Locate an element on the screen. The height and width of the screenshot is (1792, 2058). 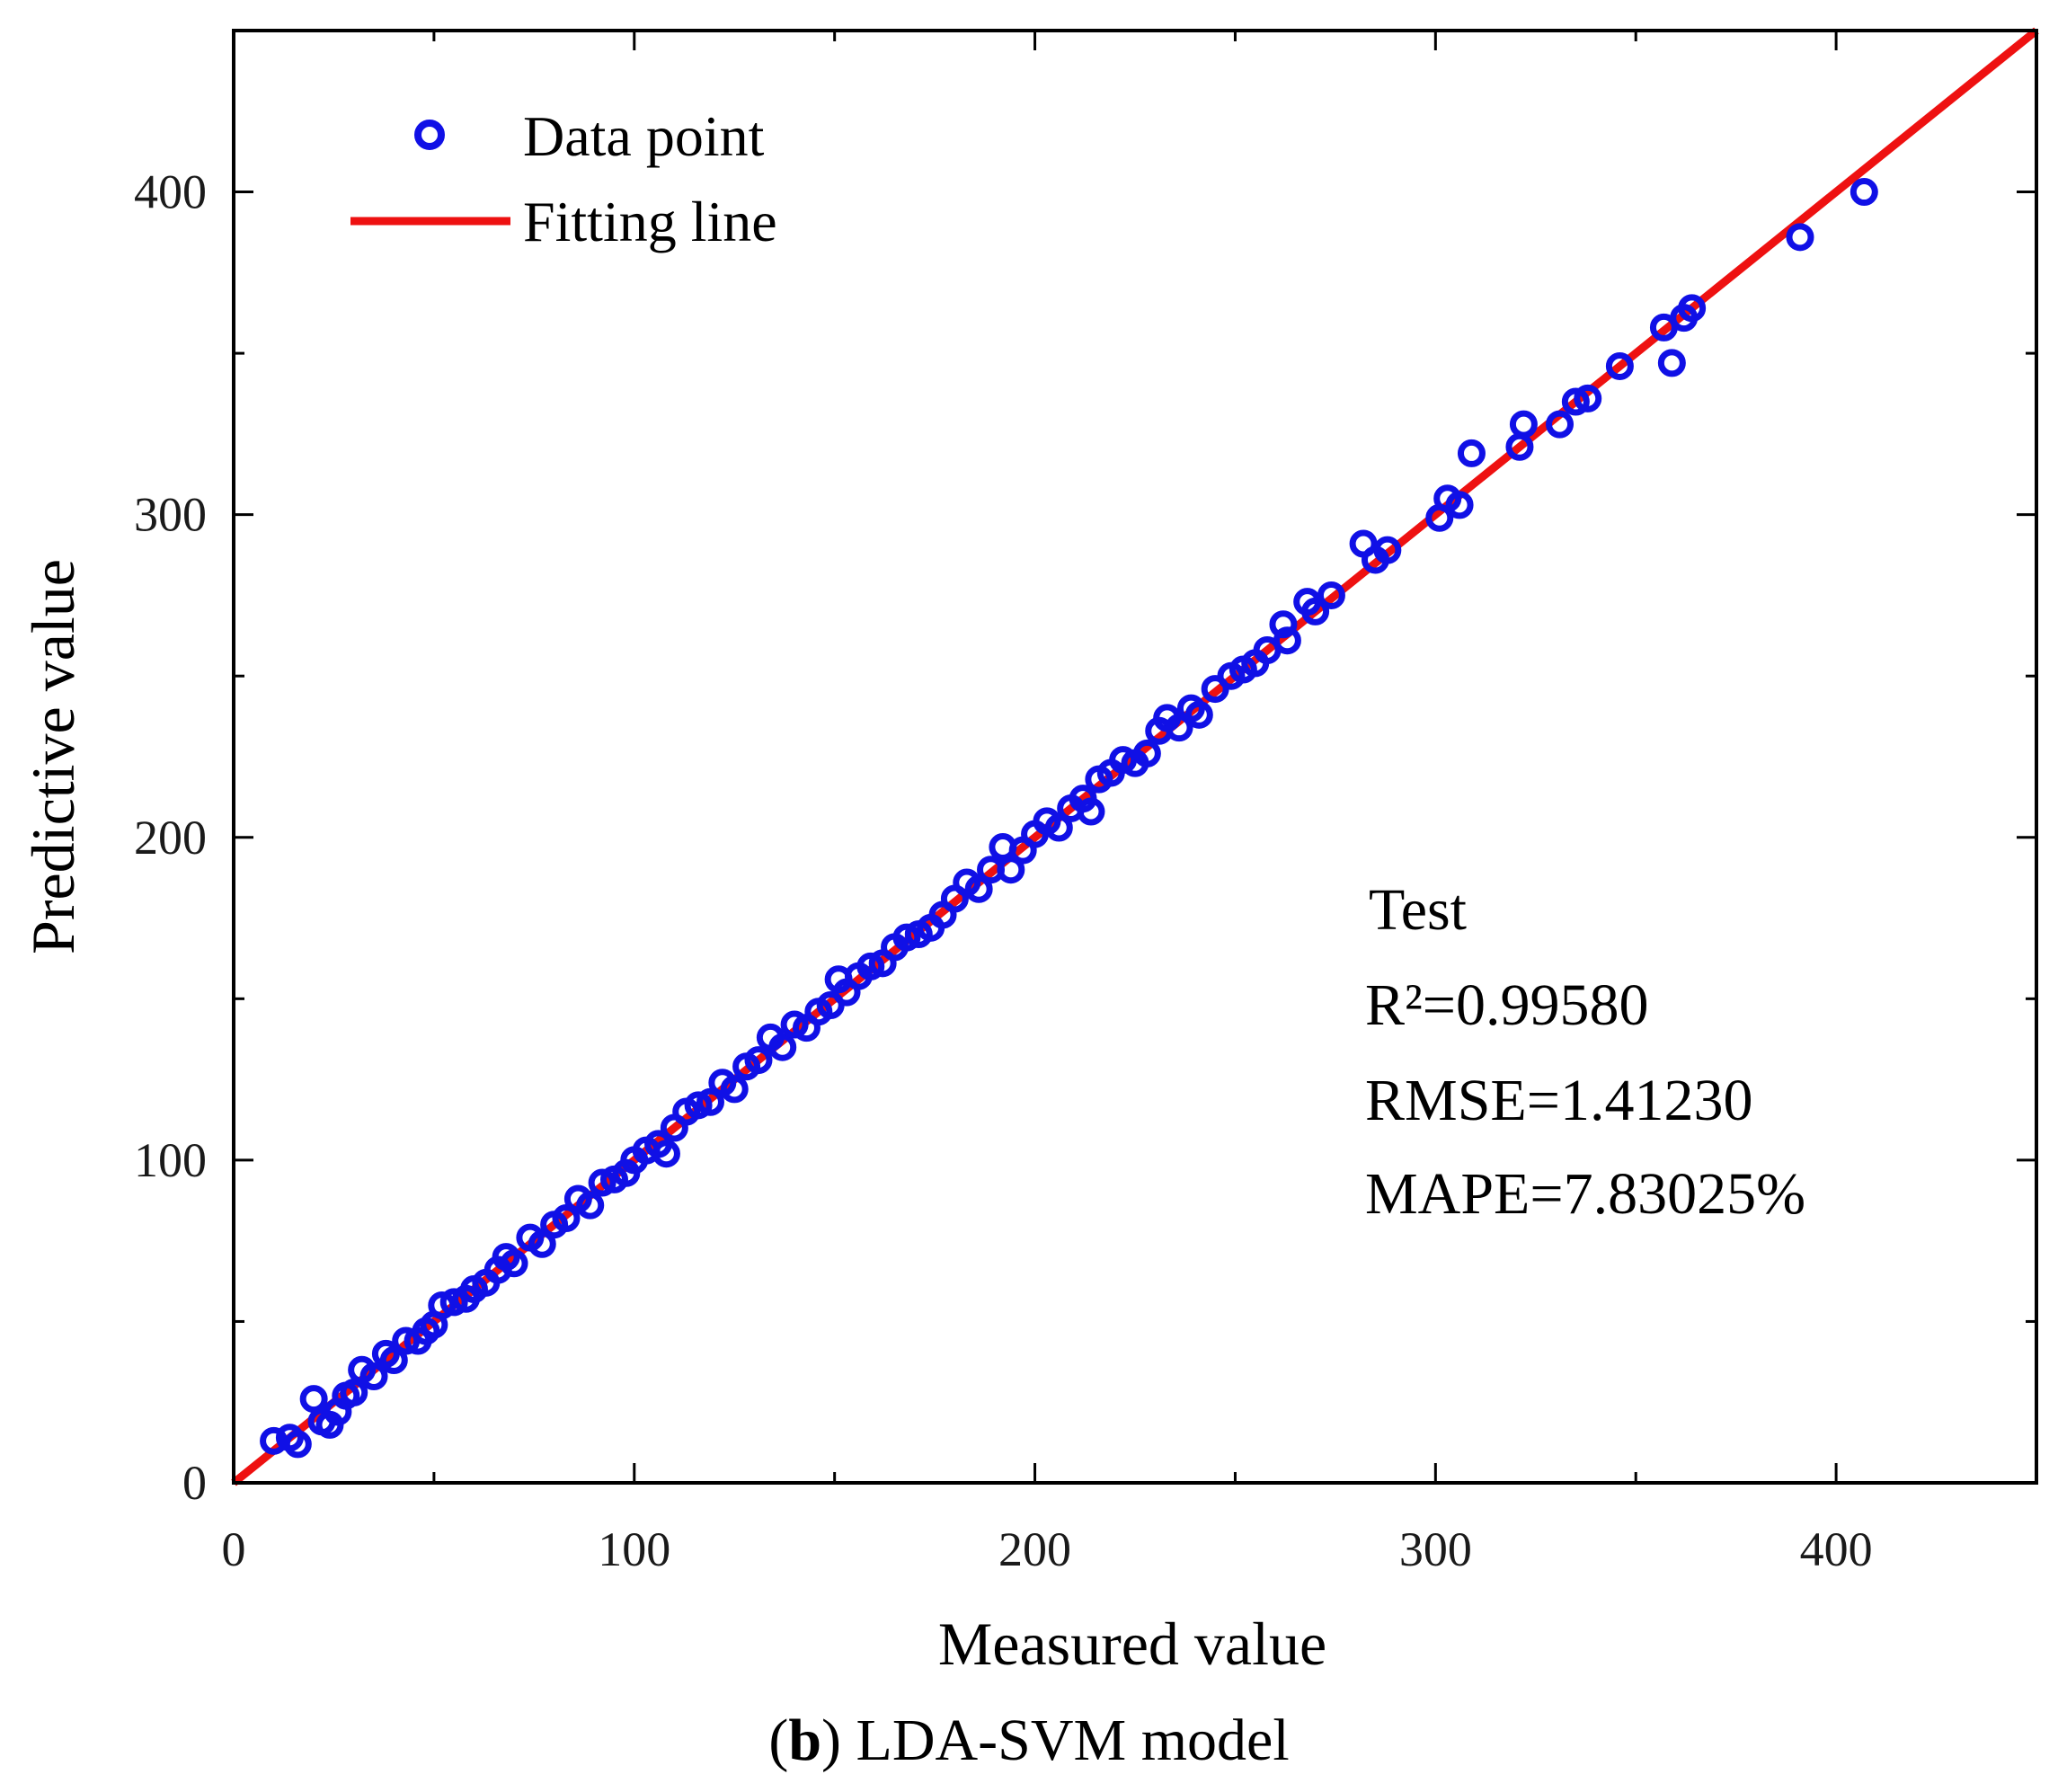
stats-r2: R²=0.99580 is located at coordinates (1507, 1005).